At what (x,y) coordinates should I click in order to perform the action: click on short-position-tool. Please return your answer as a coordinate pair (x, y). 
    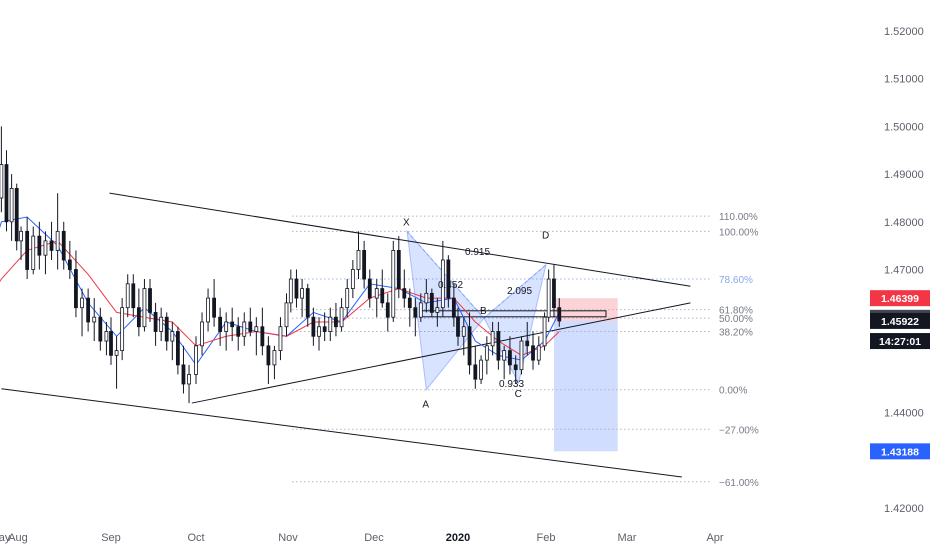
    Looking at the image, I should click on (585, 375).